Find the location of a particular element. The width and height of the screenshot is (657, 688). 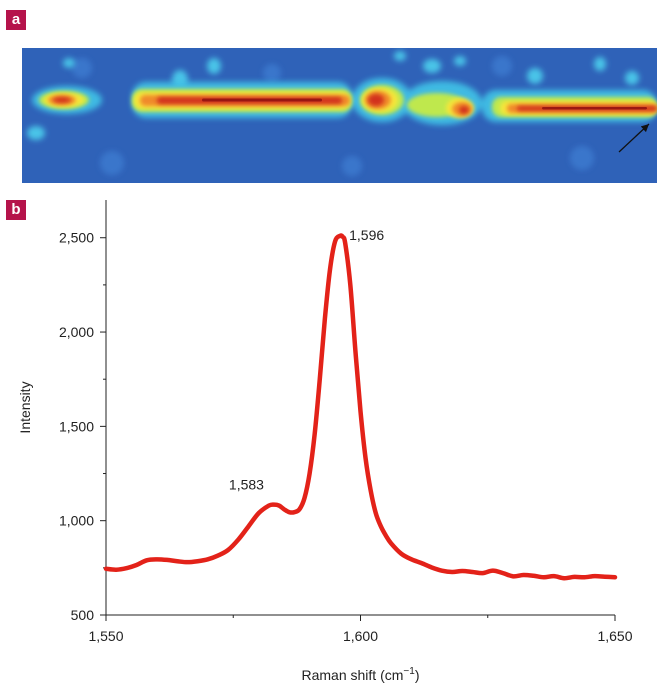

y-tick-label: 2,500 is located at coordinates (76, 238).